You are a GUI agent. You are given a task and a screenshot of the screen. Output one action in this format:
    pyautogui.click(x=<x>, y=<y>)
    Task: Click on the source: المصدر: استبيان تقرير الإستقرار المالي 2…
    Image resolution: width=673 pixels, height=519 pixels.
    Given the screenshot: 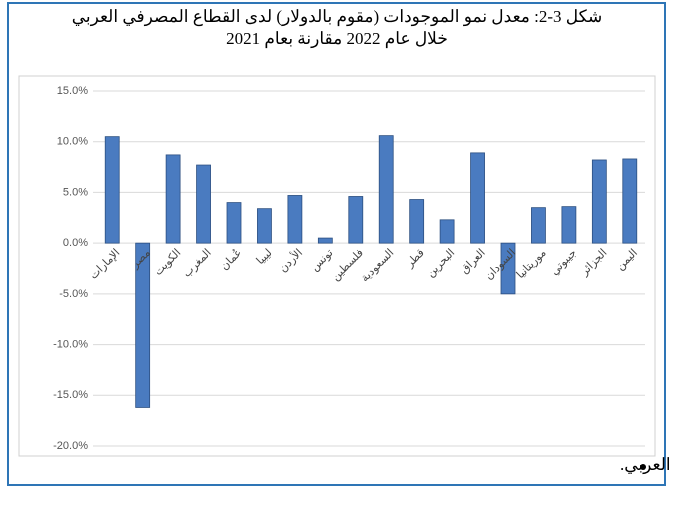 What is the action you would take?
    pyautogui.click(x=646, y=465)
    